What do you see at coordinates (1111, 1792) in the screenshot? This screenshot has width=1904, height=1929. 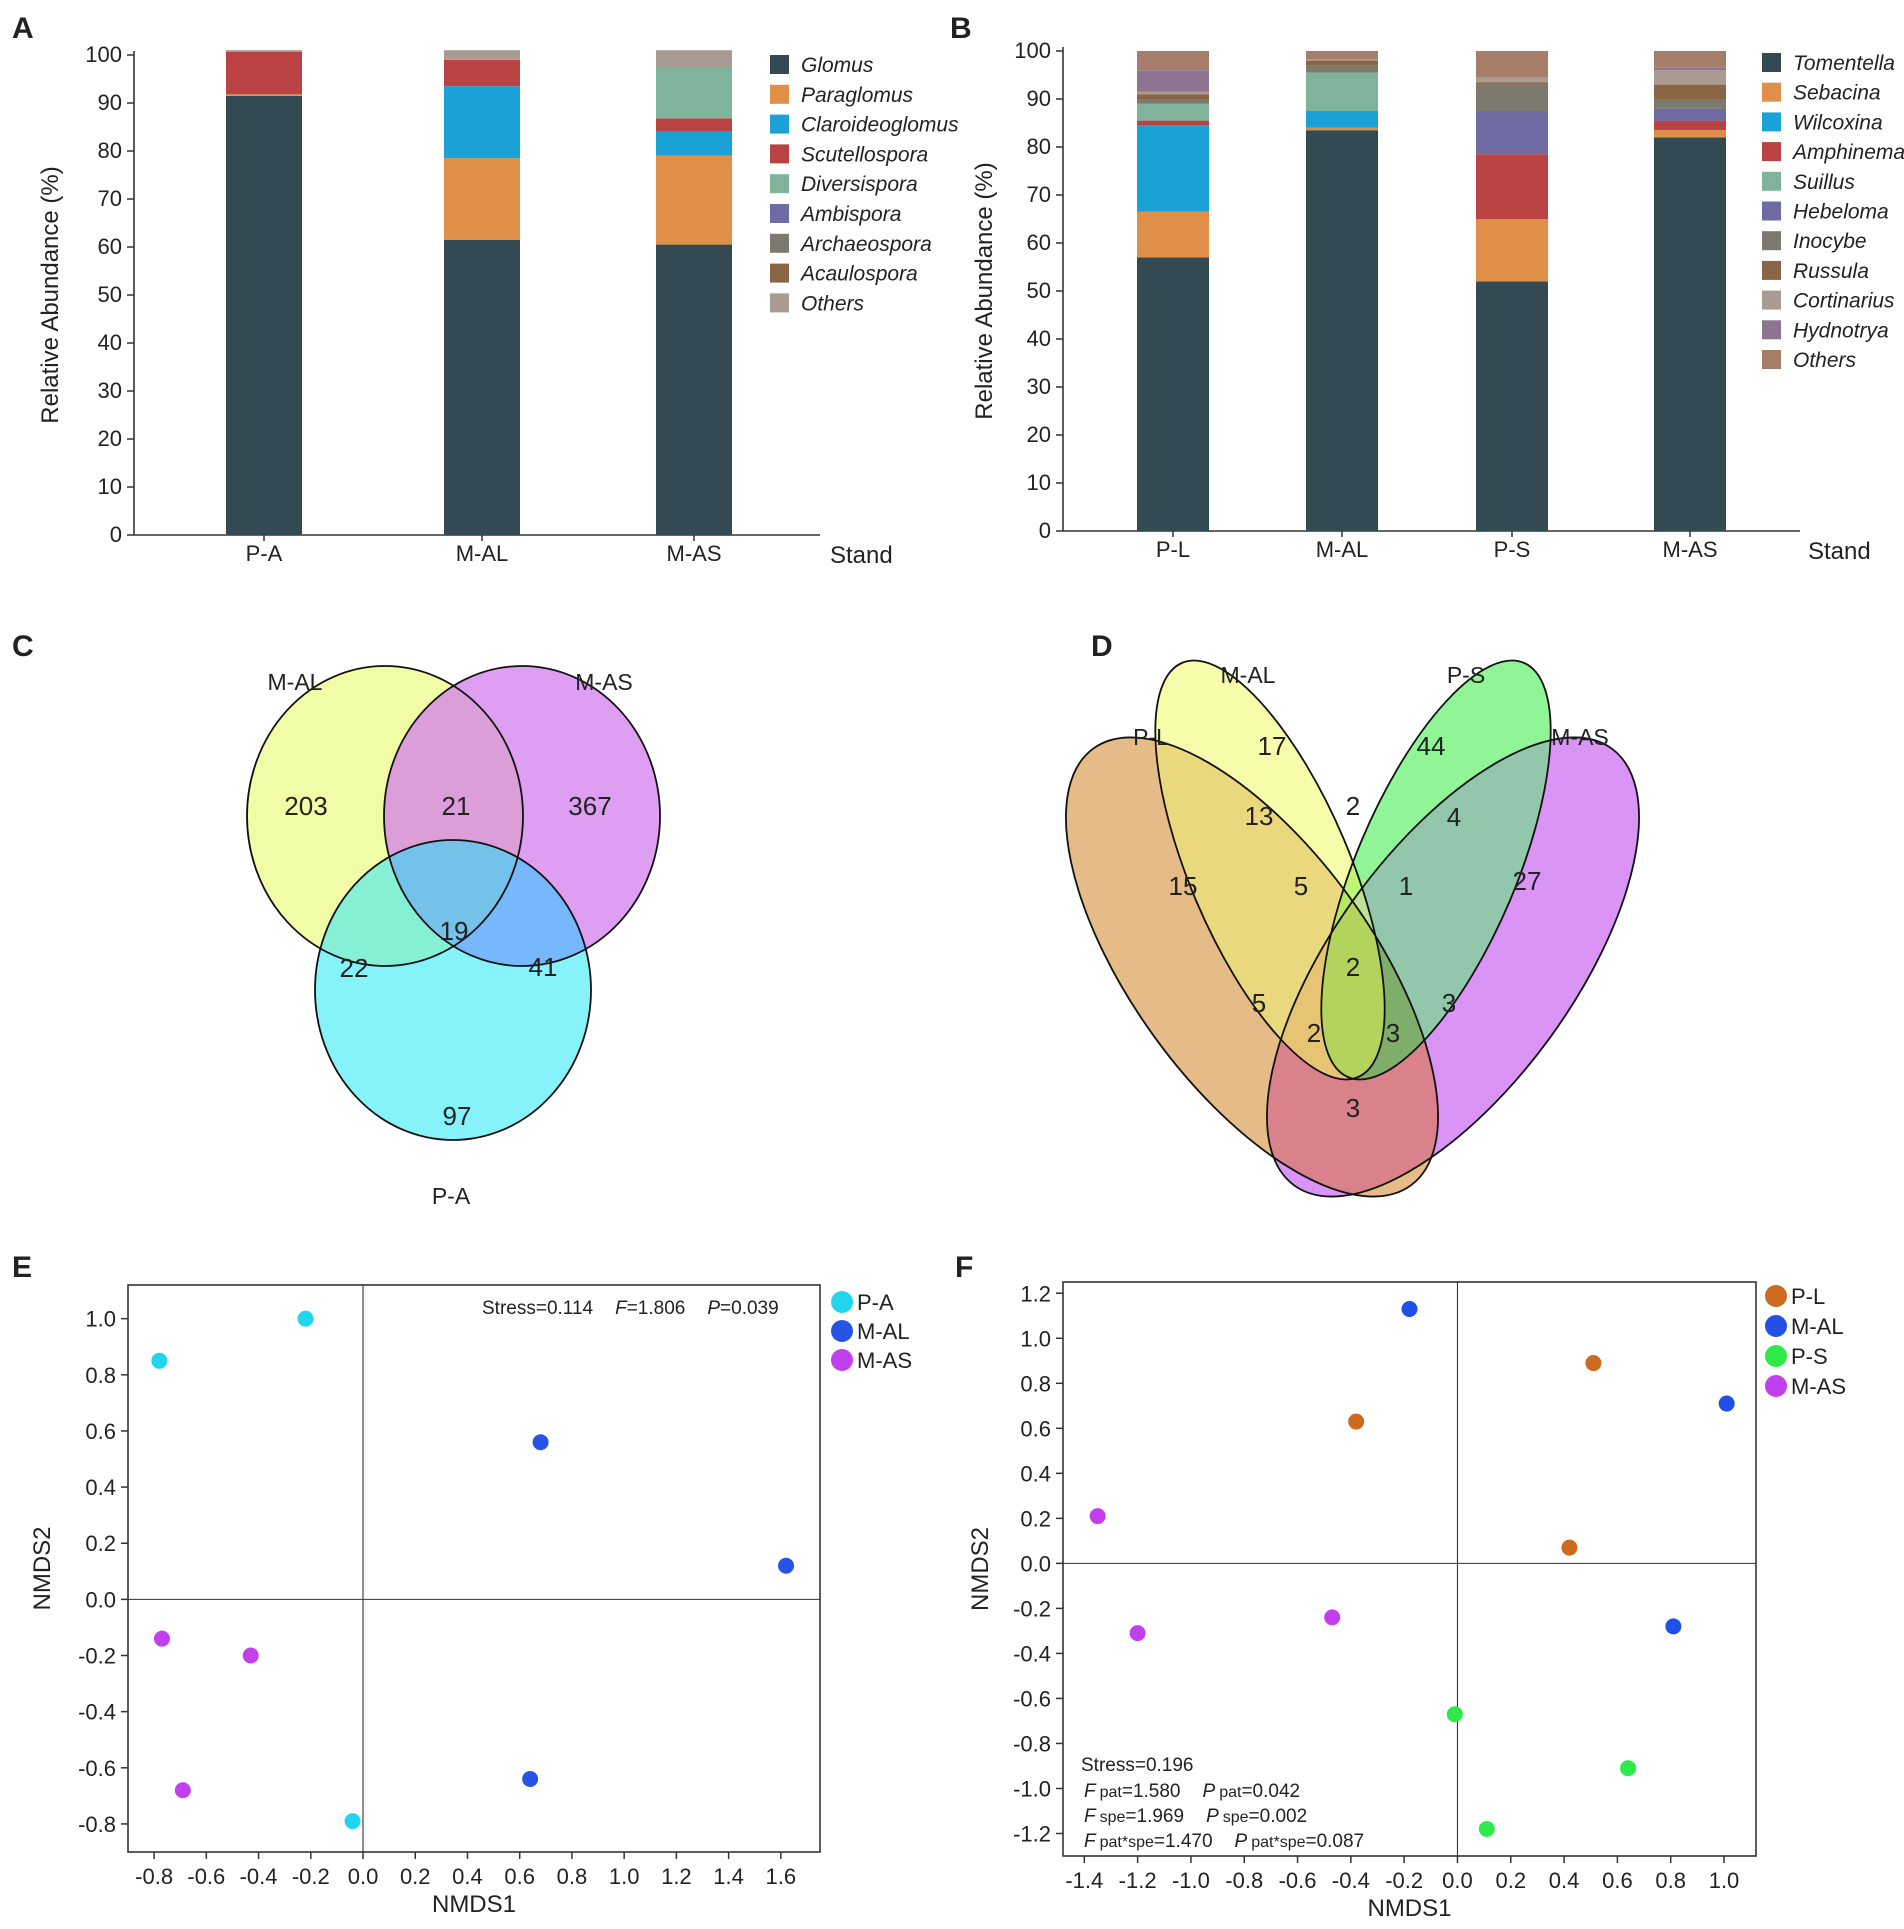 I see `stats-f-sub: pat` at bounding box center [1111, 1792].